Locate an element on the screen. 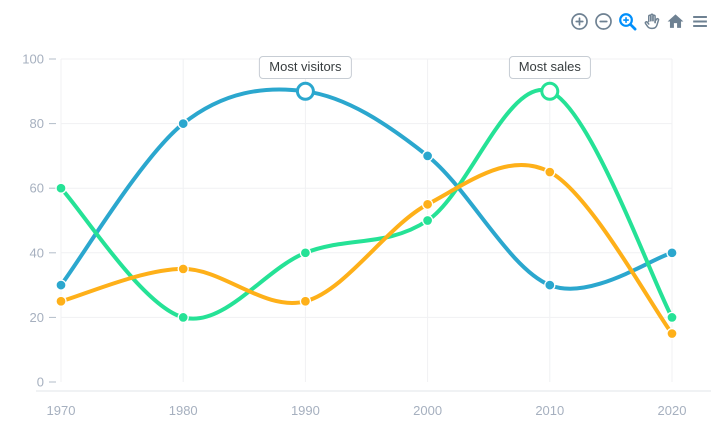 This screenshot has height=432, width=718. x-axis-label: 1980 is located at coordinates (183, 410).